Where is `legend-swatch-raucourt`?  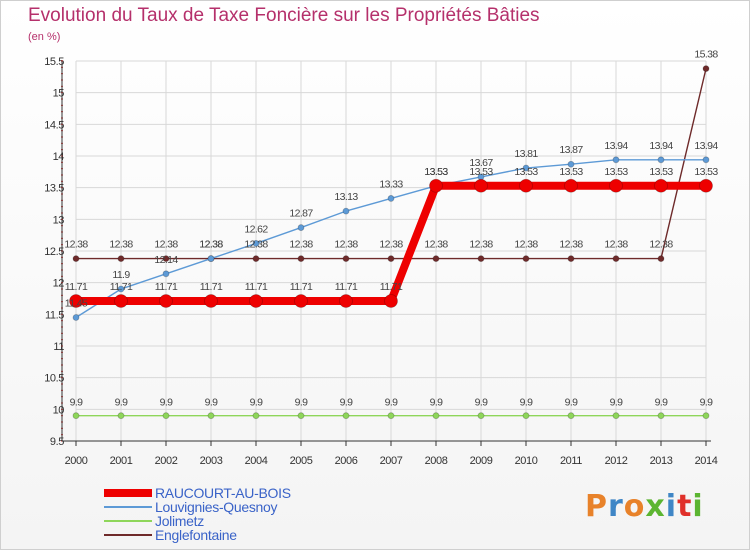
legend-swatch-raucourt is located at coordinates (128, 493).